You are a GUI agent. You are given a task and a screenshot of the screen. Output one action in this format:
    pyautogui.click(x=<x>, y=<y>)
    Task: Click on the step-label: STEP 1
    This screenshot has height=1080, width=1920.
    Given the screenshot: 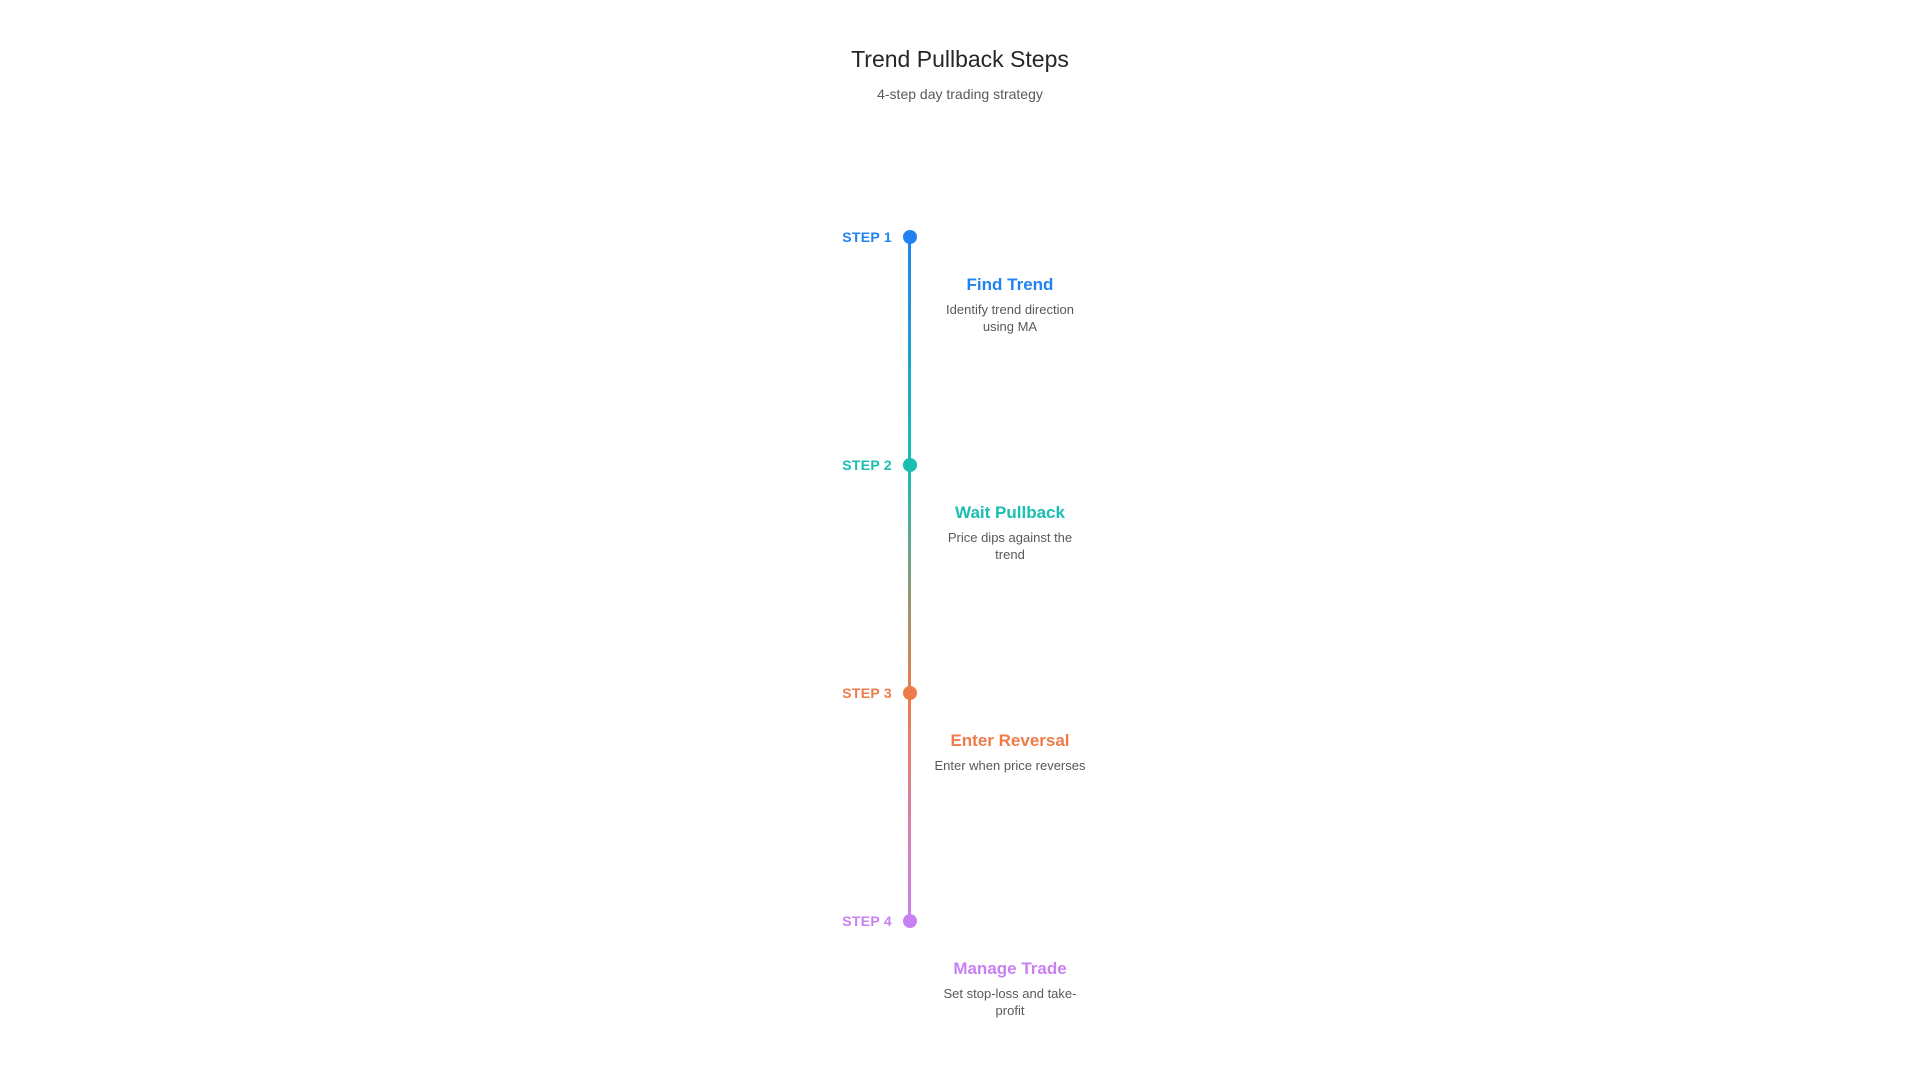 What is the action you would take?
    pyautogui.click(x=867, y=237)
    